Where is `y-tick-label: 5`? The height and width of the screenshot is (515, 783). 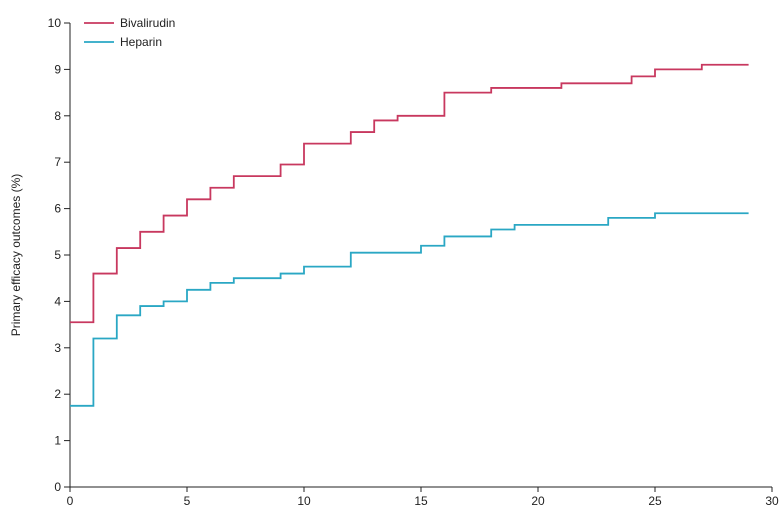 y-tick-label: 5 is located at coordinates (57, 255).